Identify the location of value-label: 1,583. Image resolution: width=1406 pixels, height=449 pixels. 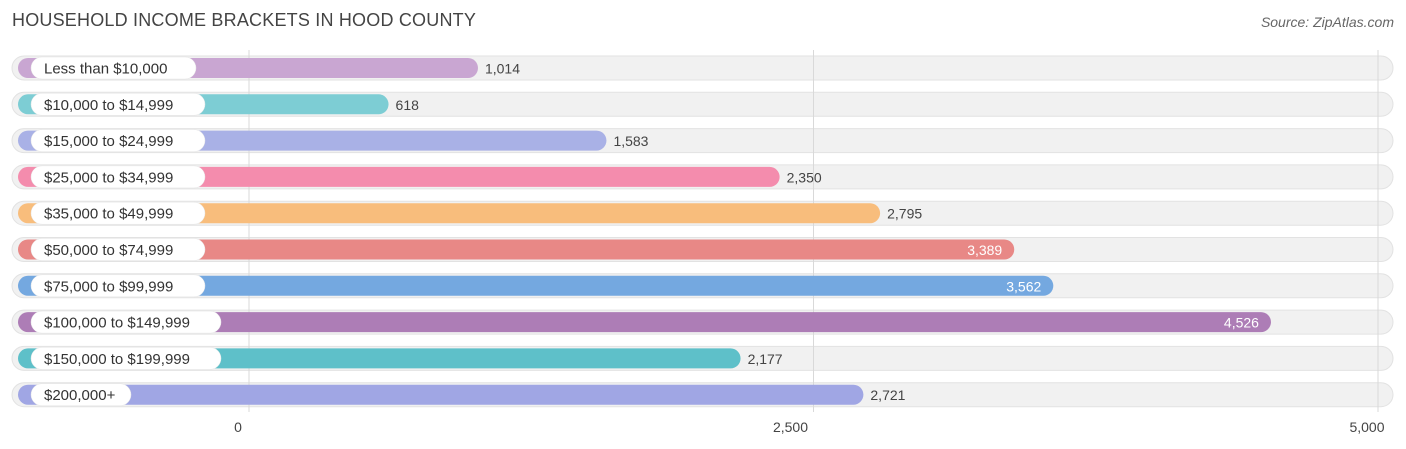
(630, 141).